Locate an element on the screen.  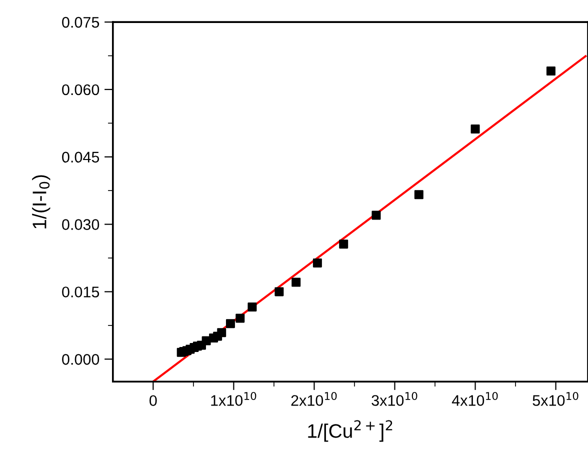
x-tick-label: 2x10$^{10}$ is located at coordinates (314, 399).